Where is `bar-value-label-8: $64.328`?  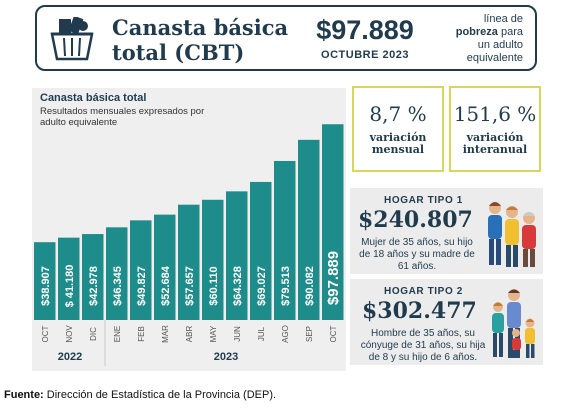 bar-value-label-8: $64.328 is located at coordinates (238, 286).